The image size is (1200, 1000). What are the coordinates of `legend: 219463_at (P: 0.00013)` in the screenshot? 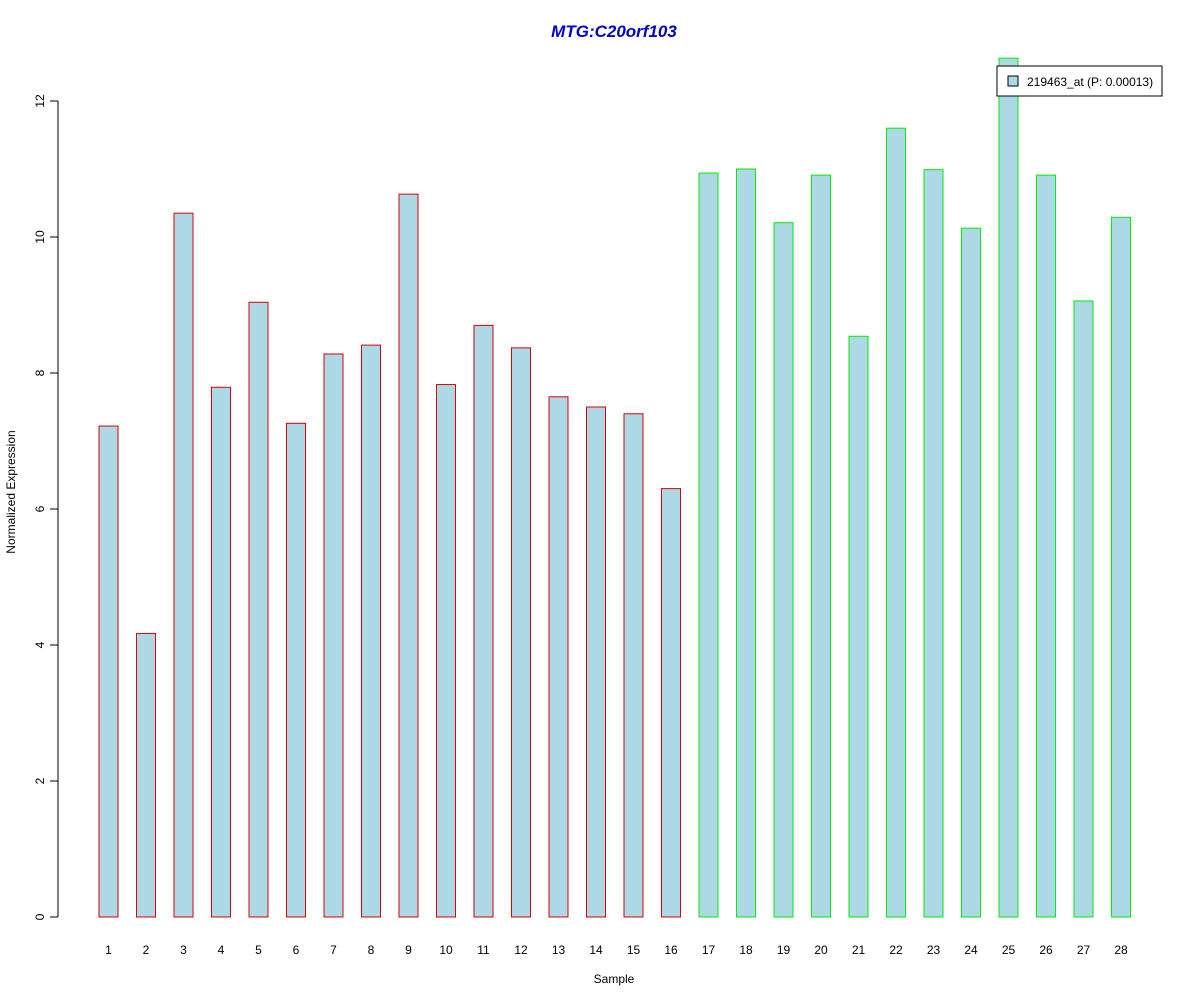 It's located at (1079, 81).